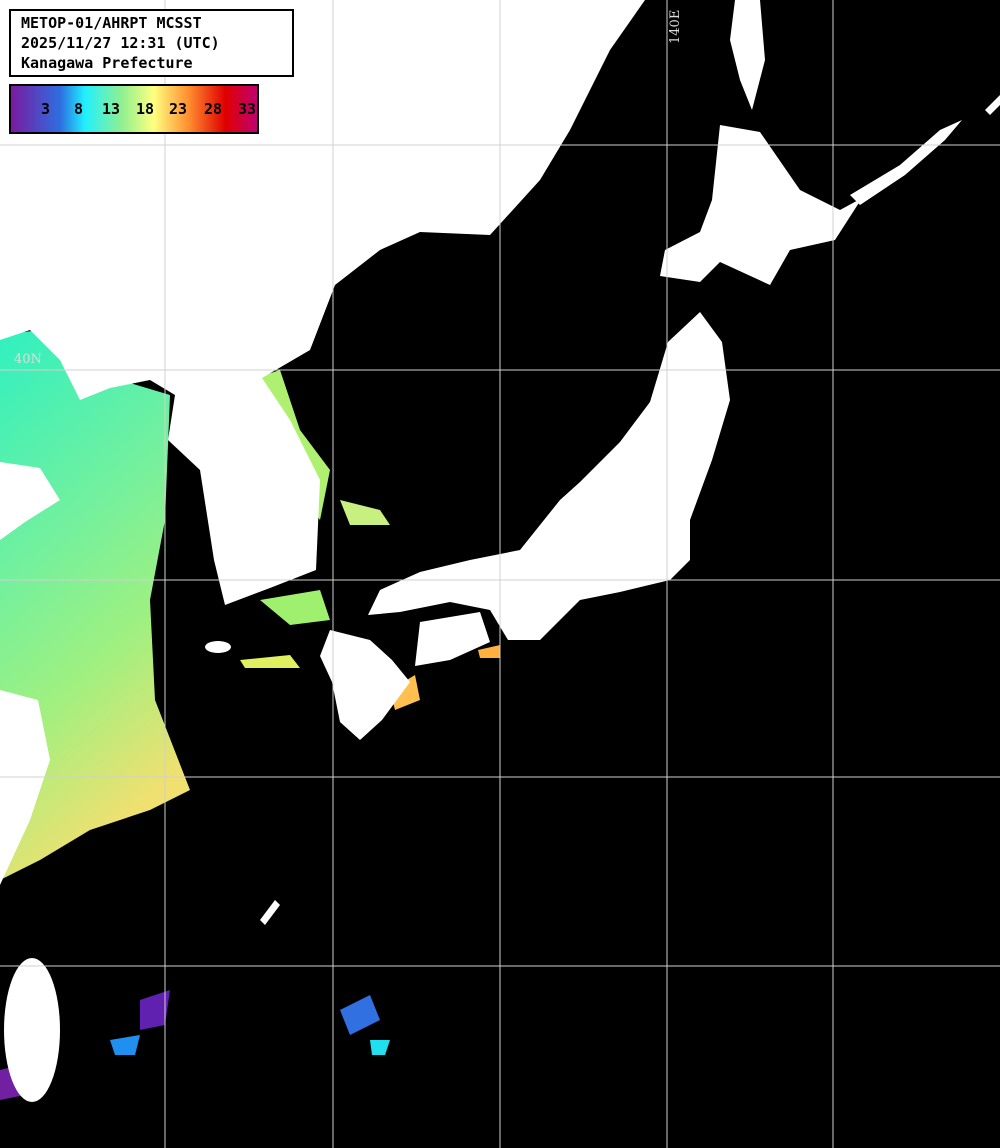 This screenshot has height=1148, width=1000. What do you see at coordinates (747, 55) in the screenshot?
I see `land-sakhalin` at bounding box center [747, 55].